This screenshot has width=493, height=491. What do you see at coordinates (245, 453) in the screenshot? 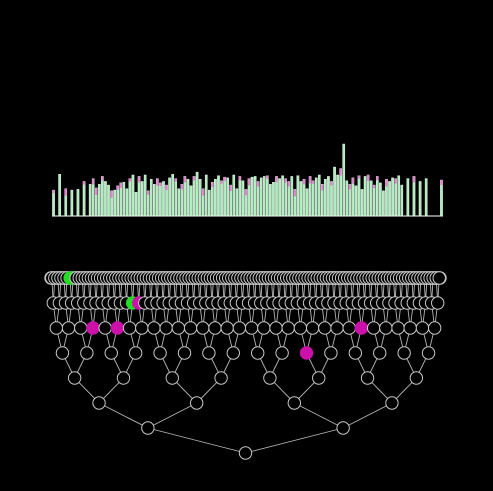
I see `tree-root-node` at bounding box center [245, 453].